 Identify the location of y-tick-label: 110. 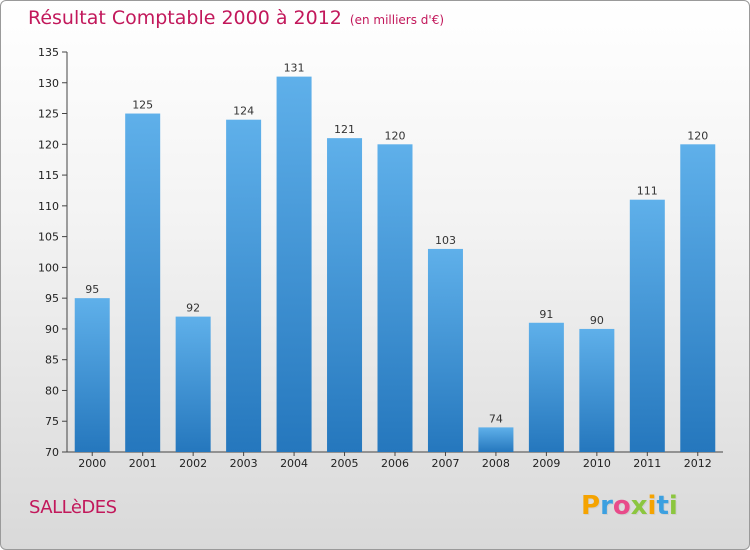
(48, 206).